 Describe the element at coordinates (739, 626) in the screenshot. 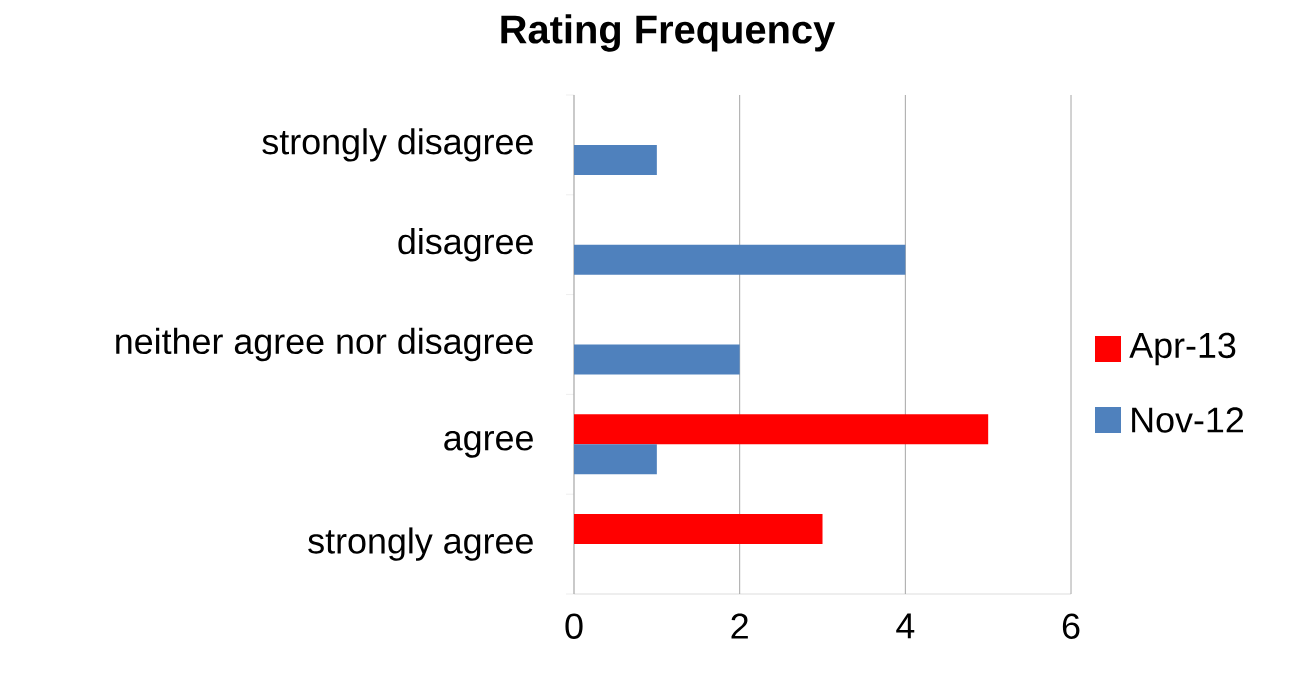

I see `x-tick-label: 2` at that location.